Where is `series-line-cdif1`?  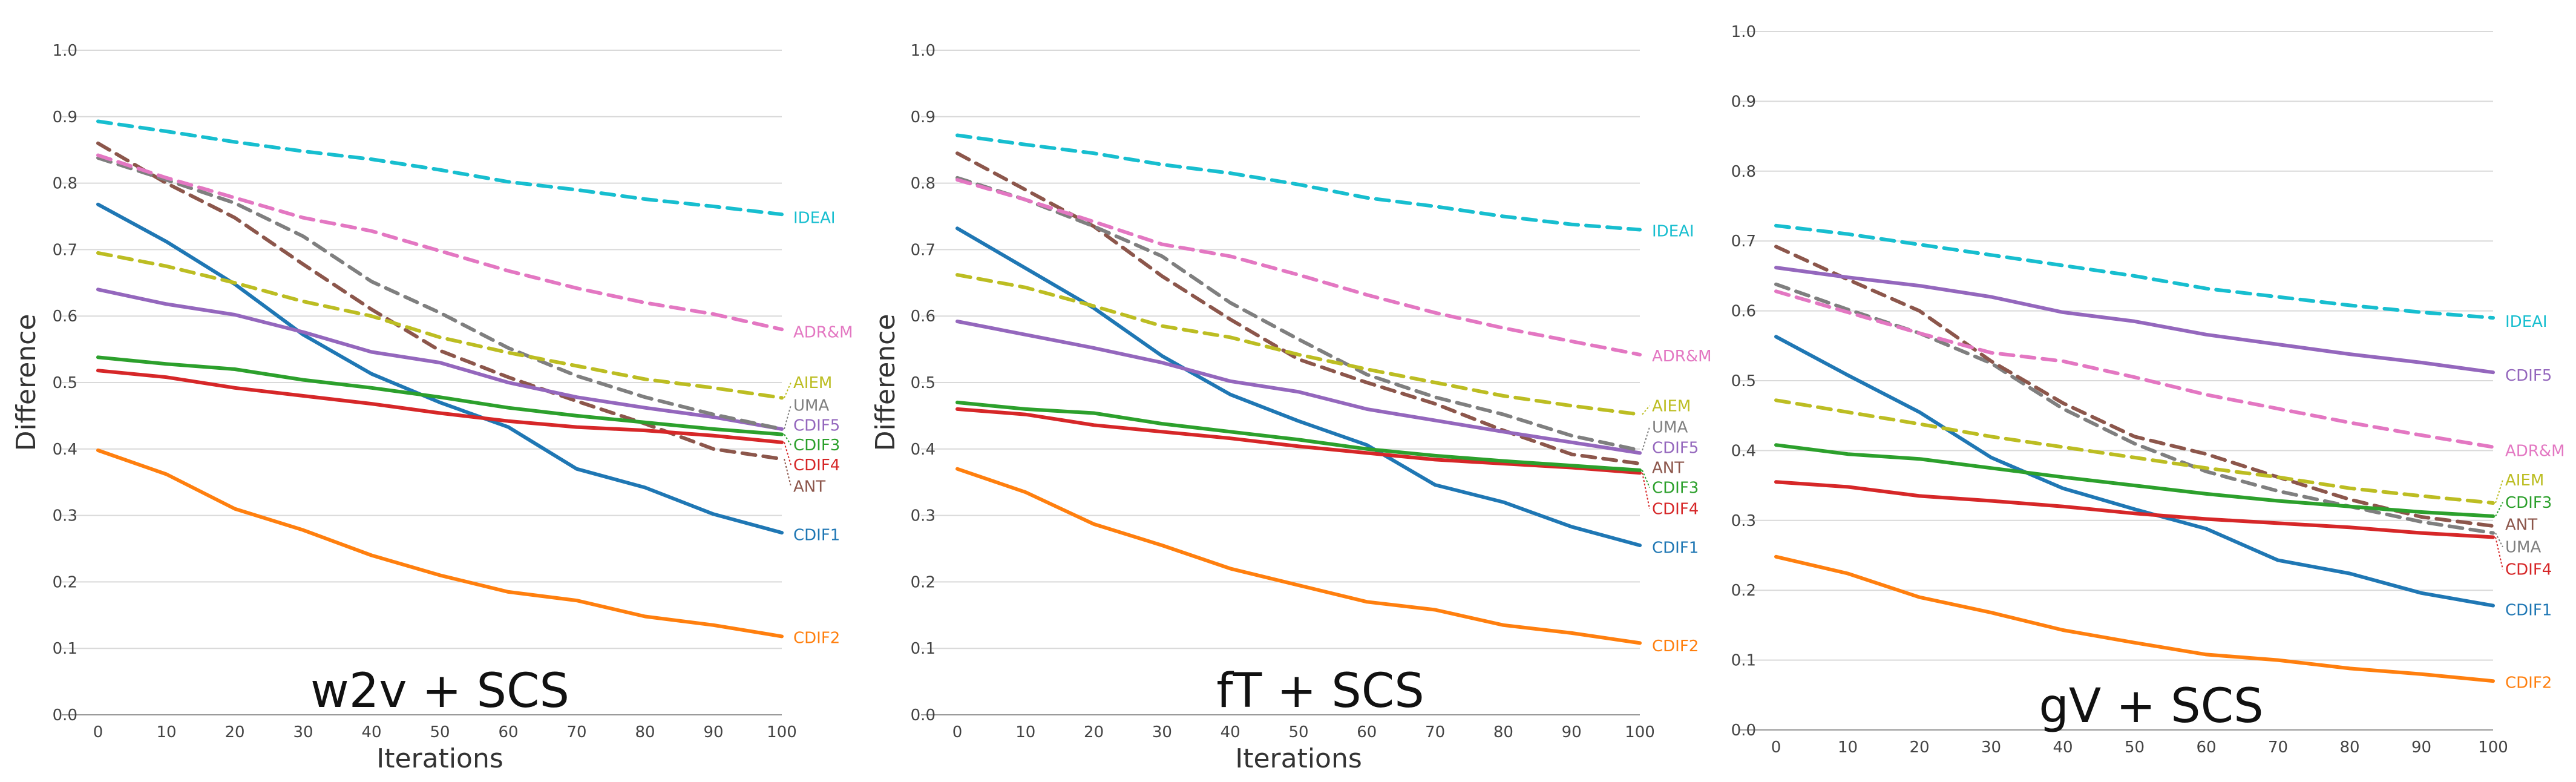
series-line-cdif1 is located at coordinates (2134, 471).